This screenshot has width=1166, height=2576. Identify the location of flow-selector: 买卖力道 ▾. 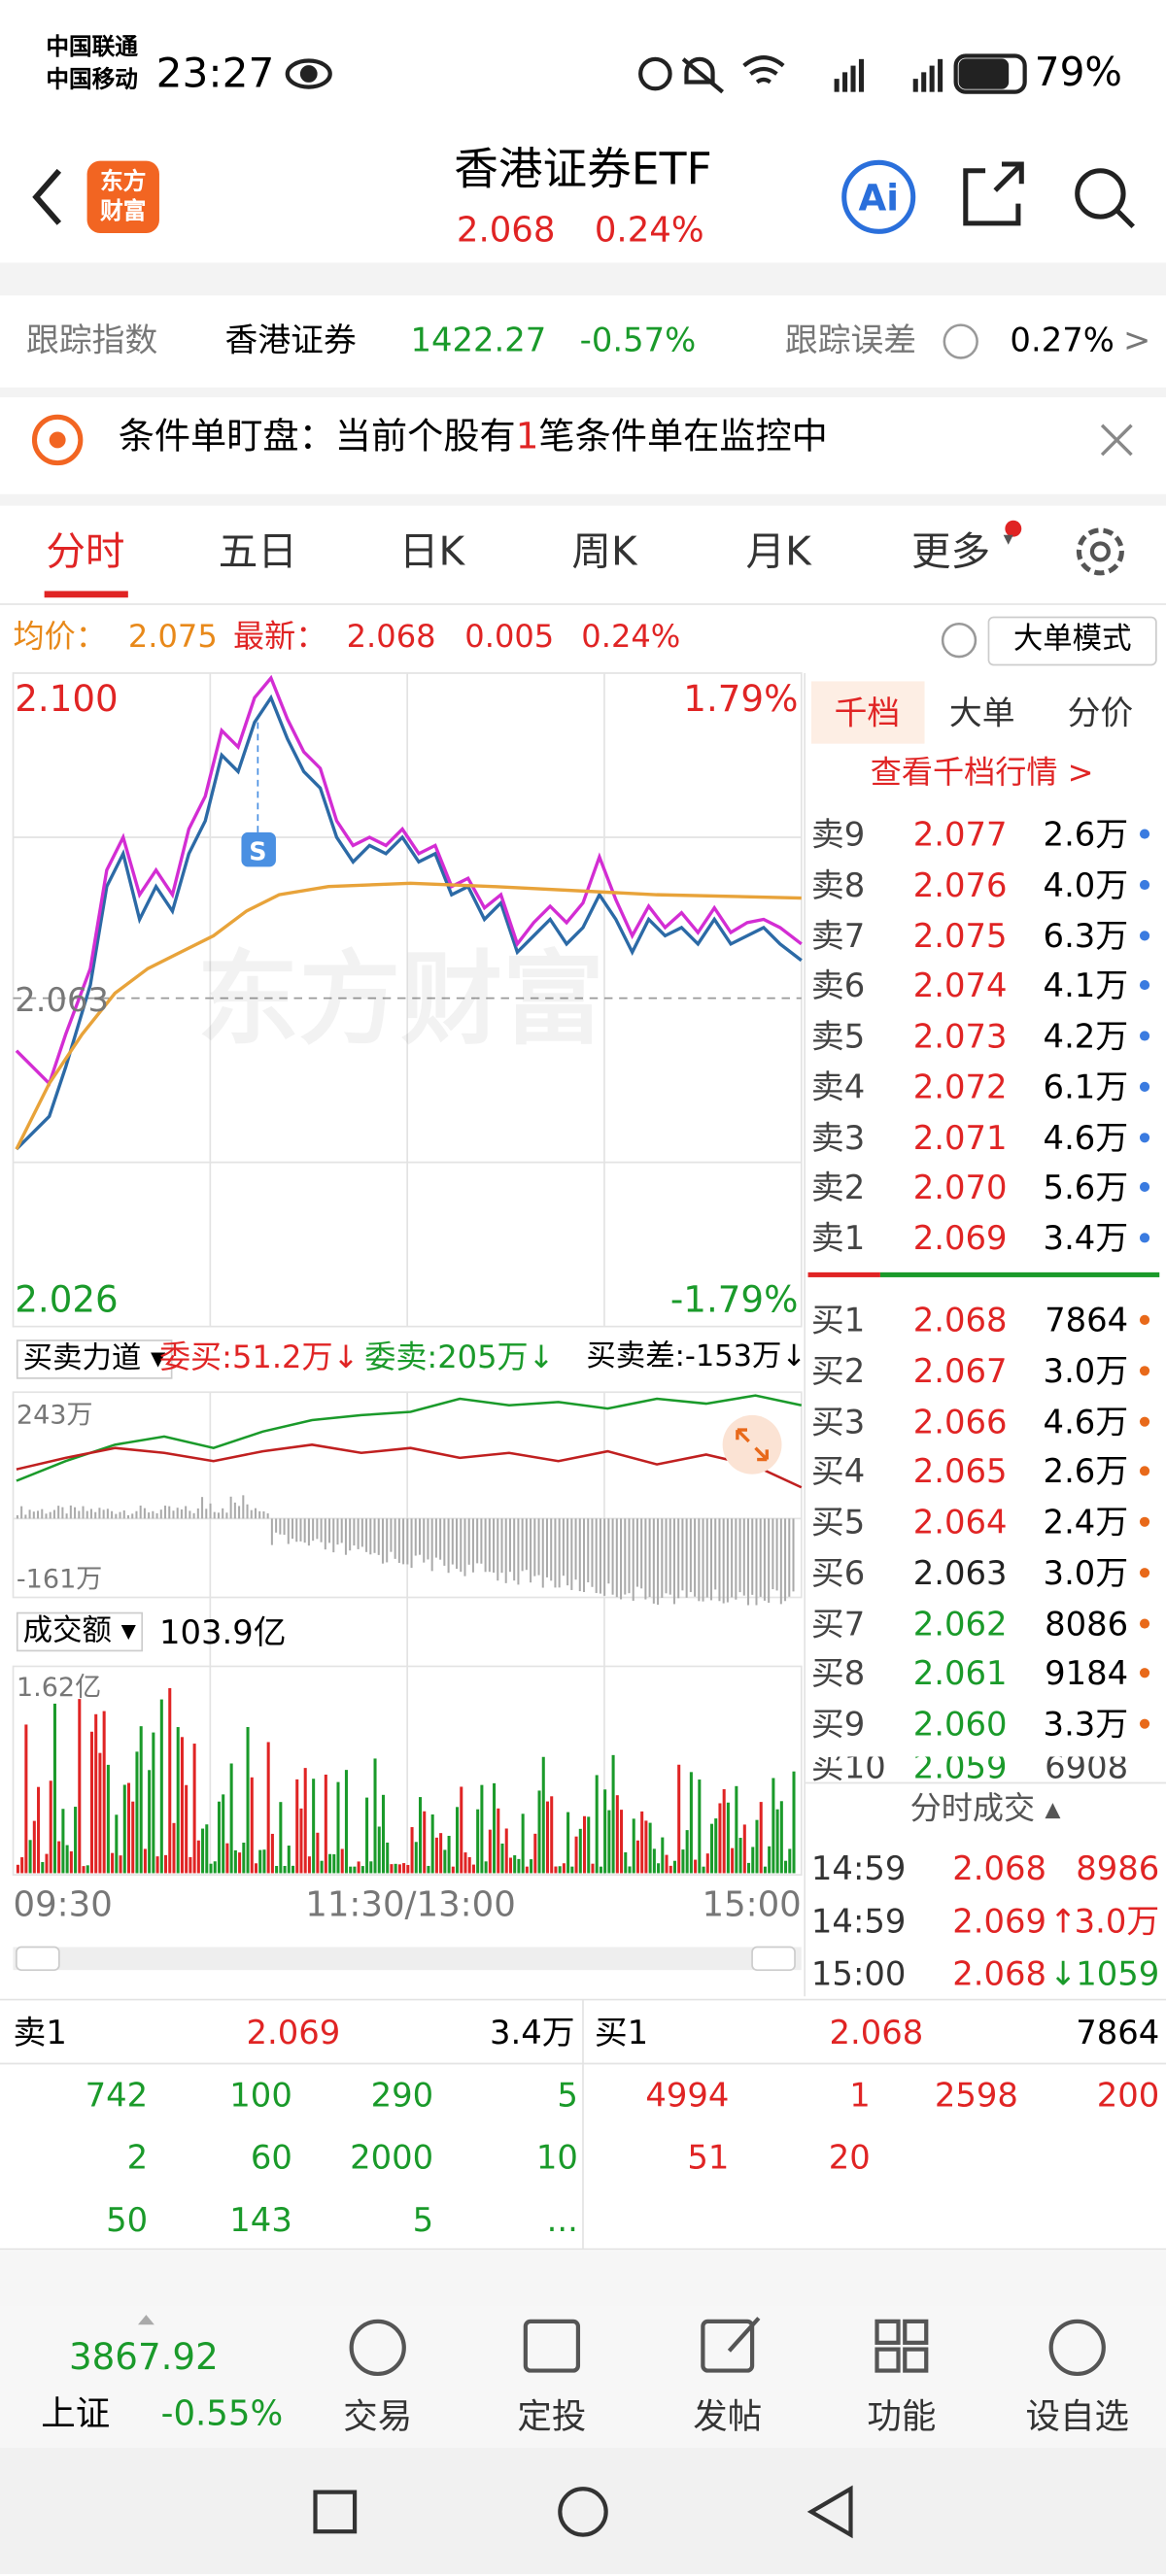
(94, 1359).